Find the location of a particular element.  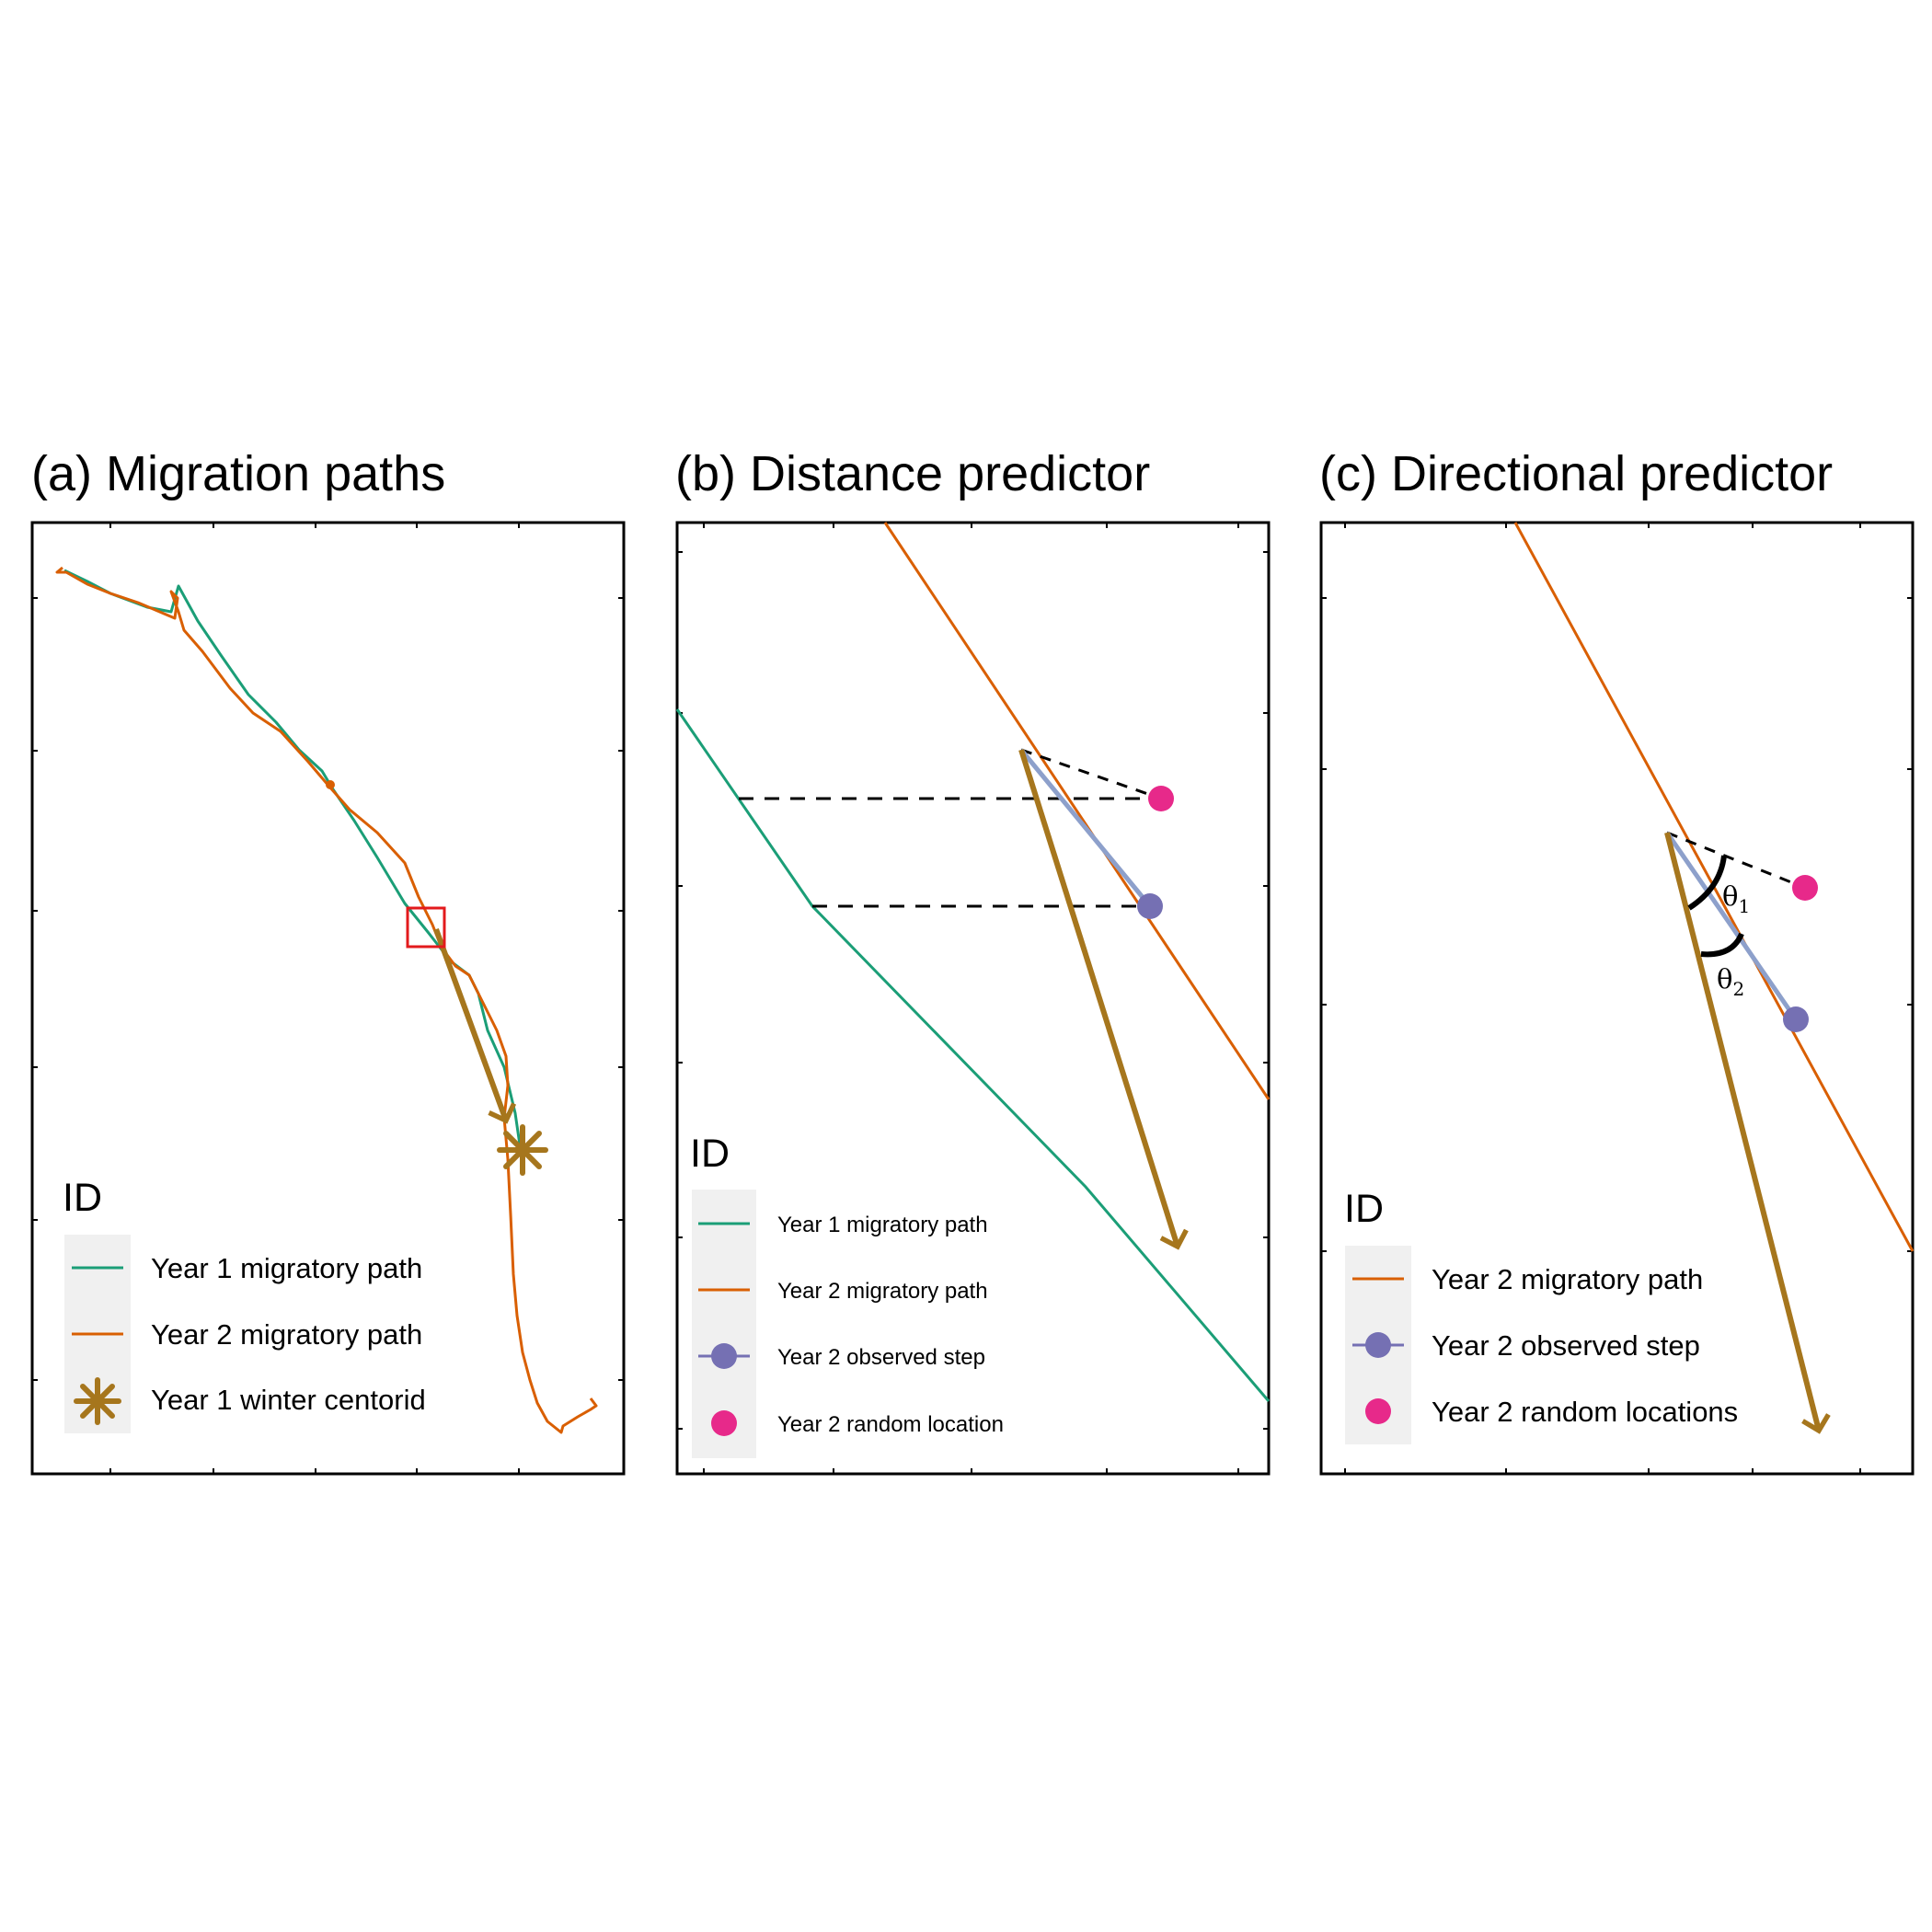

theta1-label: θ1 is located at coordinates (1736, 898).